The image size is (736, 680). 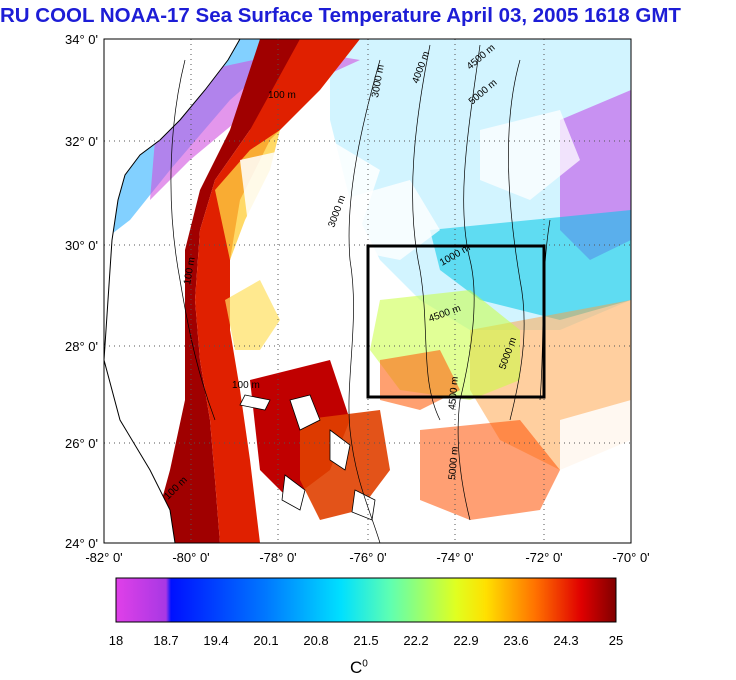 What do you see at coordinates (81, 346) in the screenshot?
I see `lat-label-28: 28° 0'` at bounding box center [81, 346].